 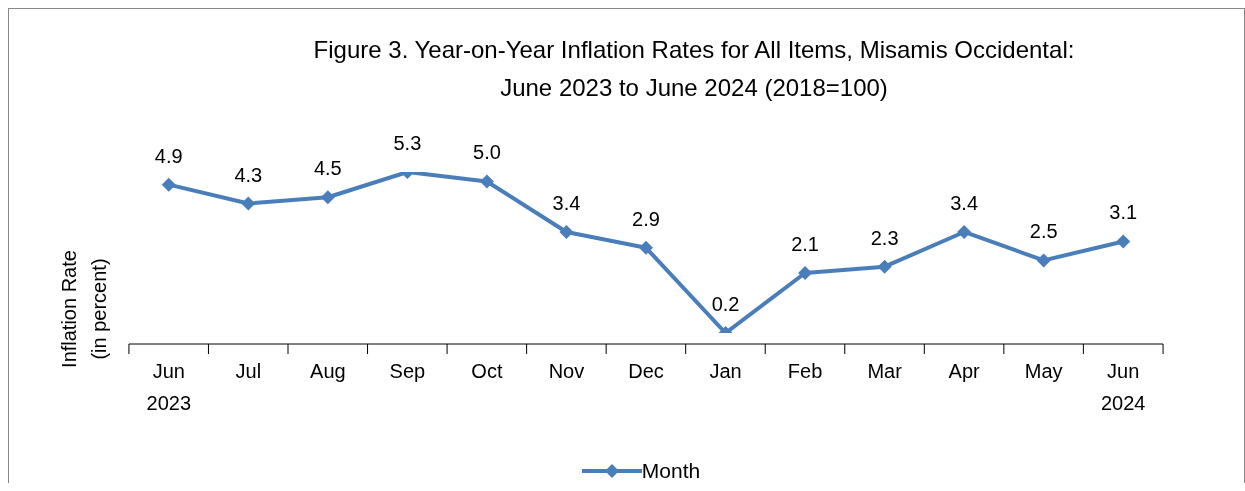 What do you see at coordinates (805, 371) in the screenshot?
I see `x-tick-label: Feb` at bounding box center [805, 371].